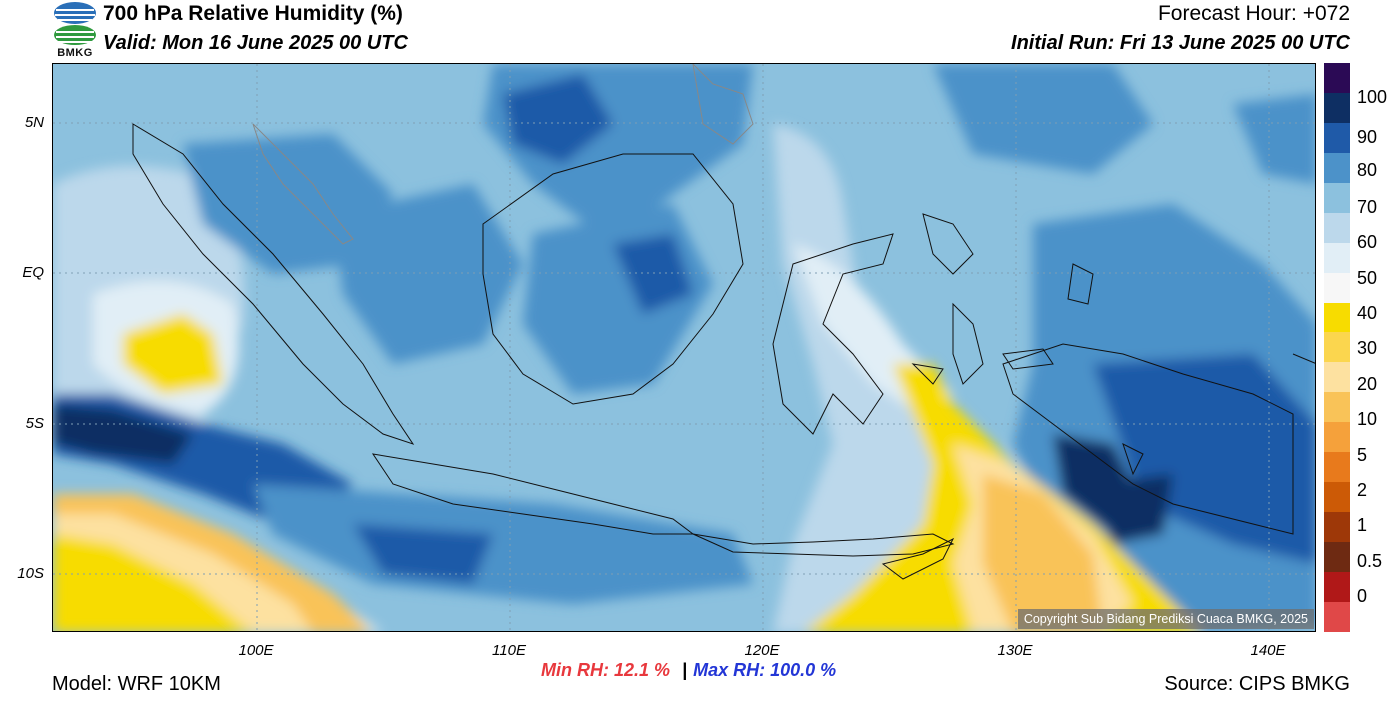  What do you see at coordinates (30, 573) in the screenshot?
I see `lat-label-10s: 10S` at bounding box center [30, 573].